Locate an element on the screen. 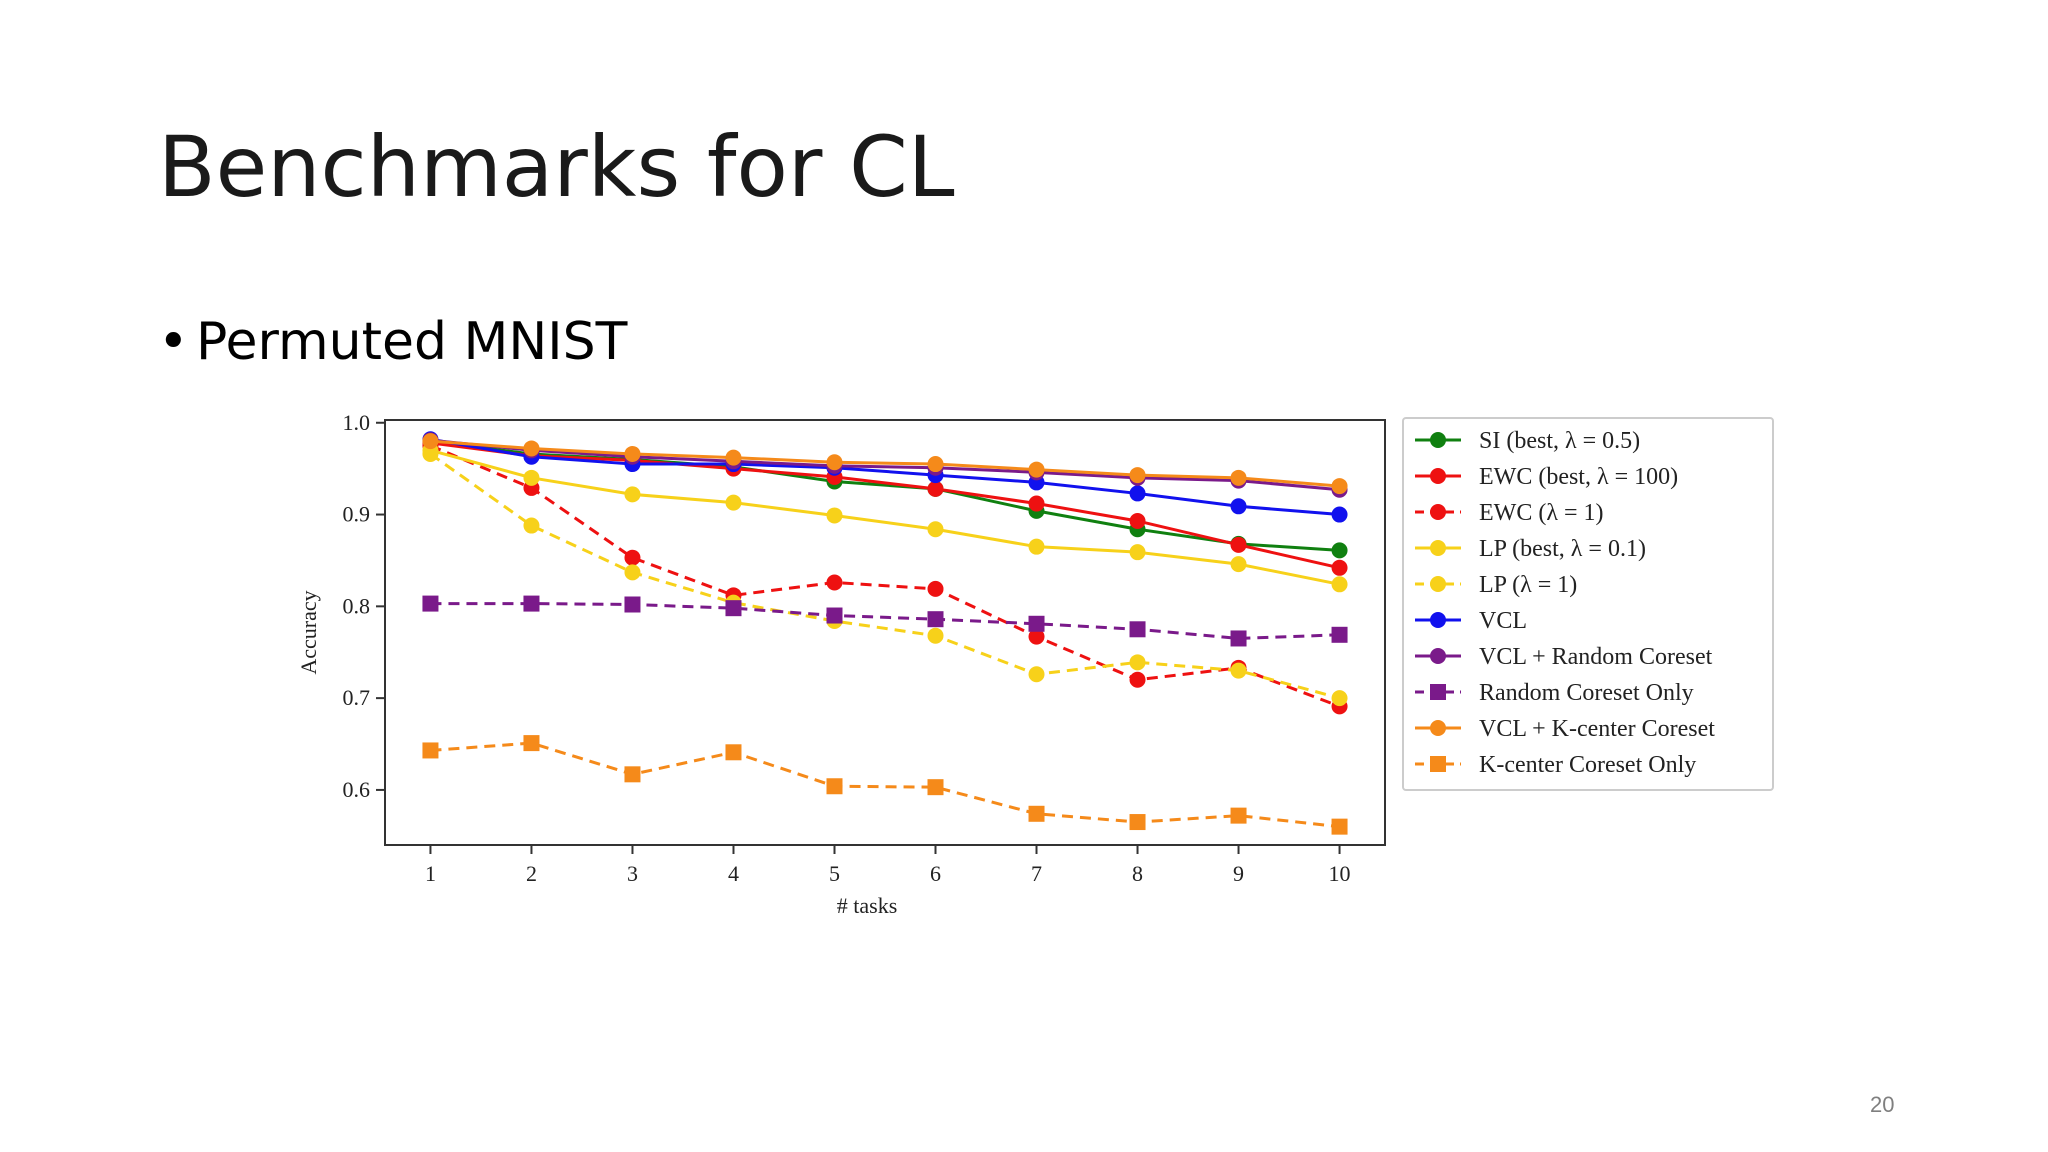 The width and height of the screenshot is (2048, 1152). x-tick-label: 1 is located at coordinates (430, 873).